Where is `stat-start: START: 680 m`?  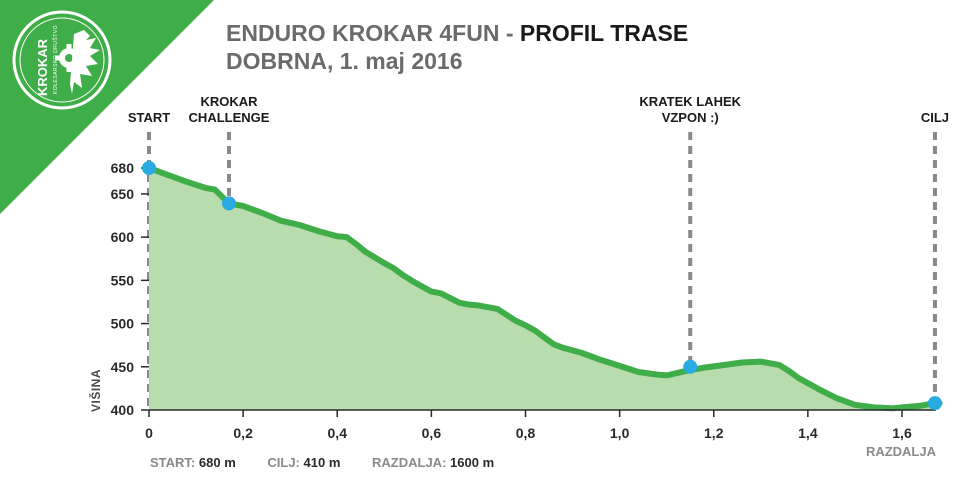 stat-start: START: 680 m is located at coordinates (193, 462).